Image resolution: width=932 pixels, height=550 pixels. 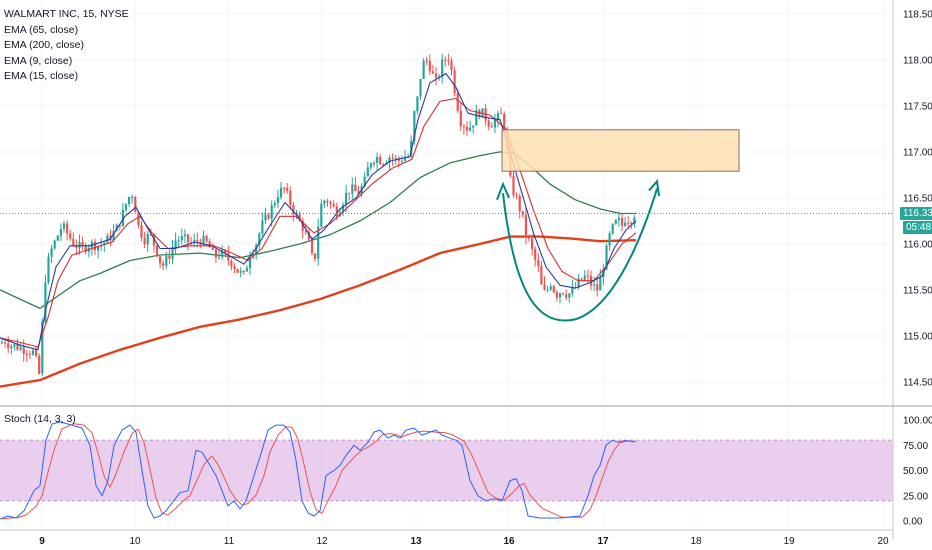 What do you see at coordinates (41, 76) in the screenshot?
I see `legend-ema-15: EMA (15, close)` at bounding box center [41, 76].